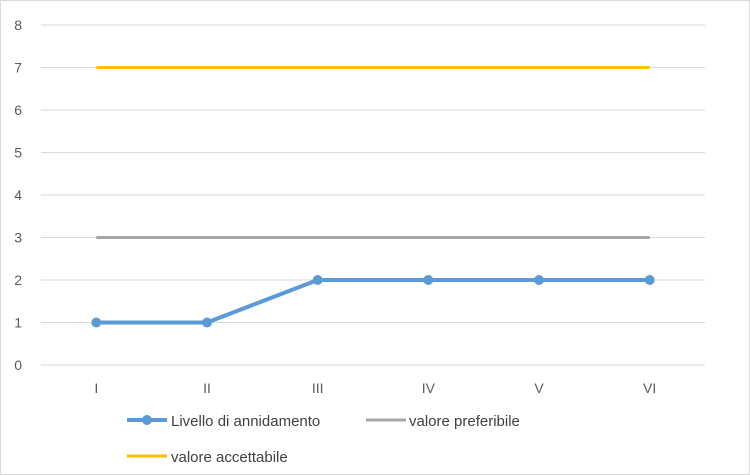 The width and height of the screenshot is (750, 475). I want to click on legend-label-accettabile: valore accettabile, so click(229, 457).